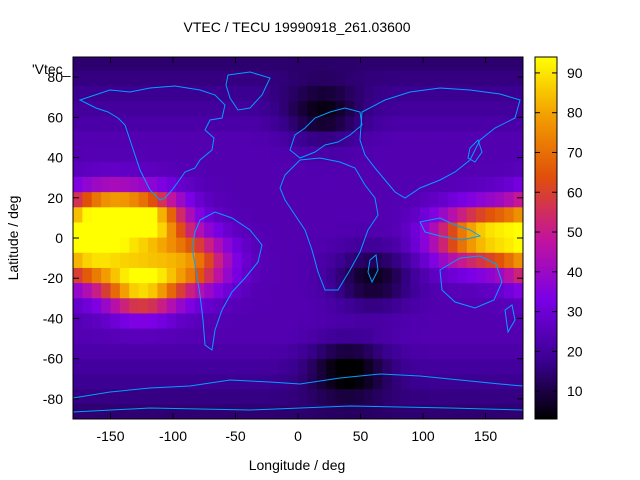  Describe the element at coordinates (440, 143) in the screenshot. I see `coastline-asia` at that location.